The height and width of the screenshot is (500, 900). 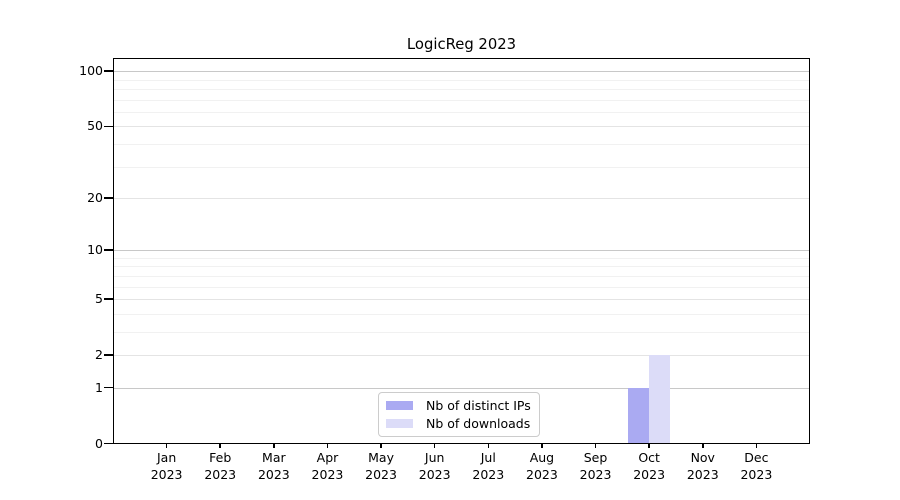 I want to click on x-tick-label: Aug 2023, so click(x=542, y=466).